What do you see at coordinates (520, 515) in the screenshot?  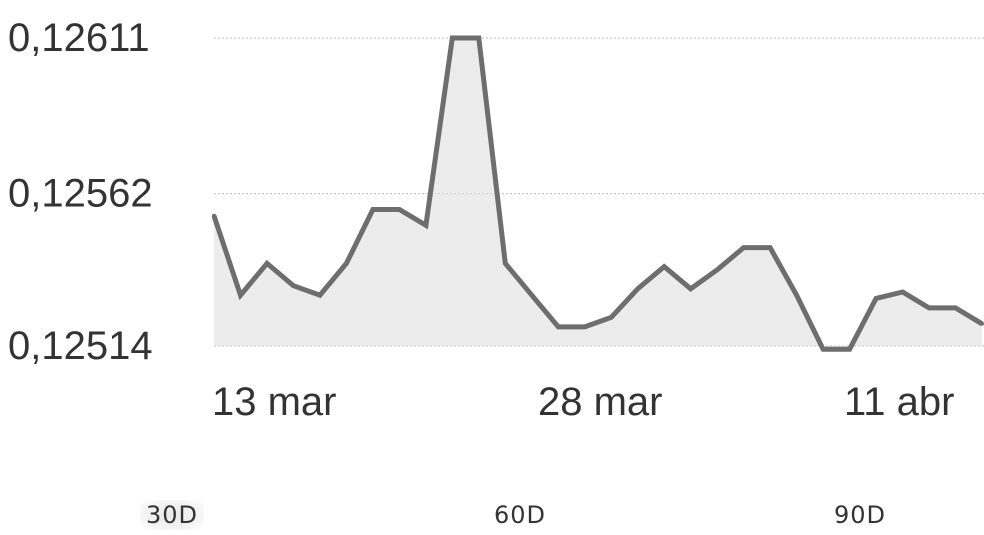 I see `range-tab-60d: 60D` at bounding box center [520, 515].